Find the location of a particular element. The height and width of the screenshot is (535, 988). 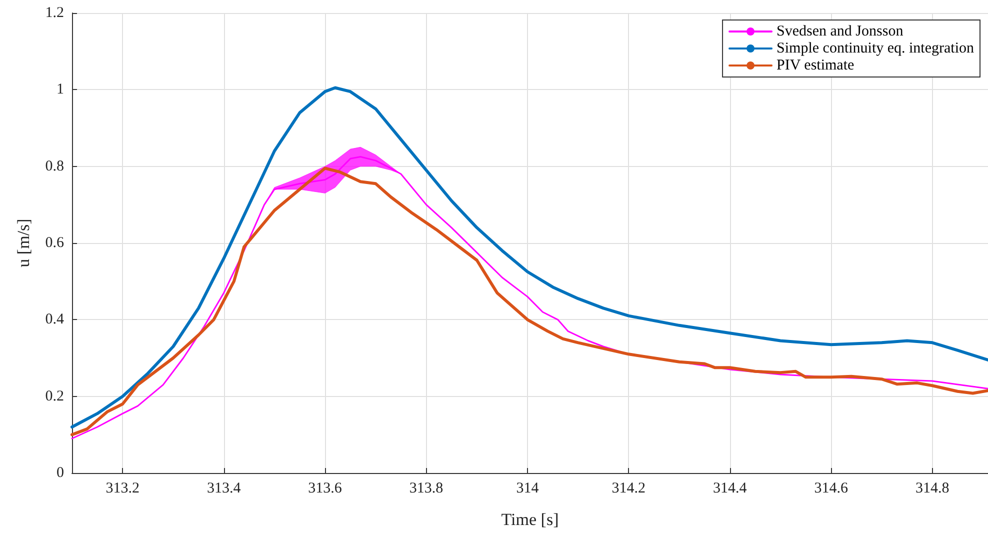

x-tick-label: 313.6 is located at coordinates (325, 488).